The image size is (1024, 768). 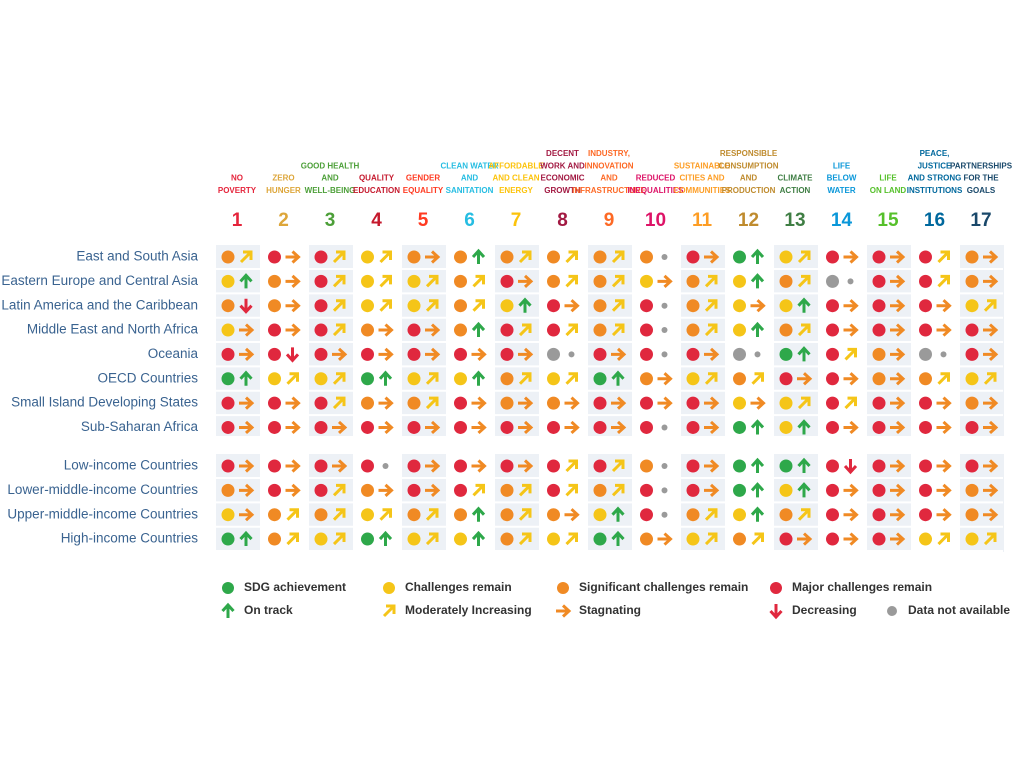 I want to click on goal-label: CONSUMPTION, so click(x=749, y=165).